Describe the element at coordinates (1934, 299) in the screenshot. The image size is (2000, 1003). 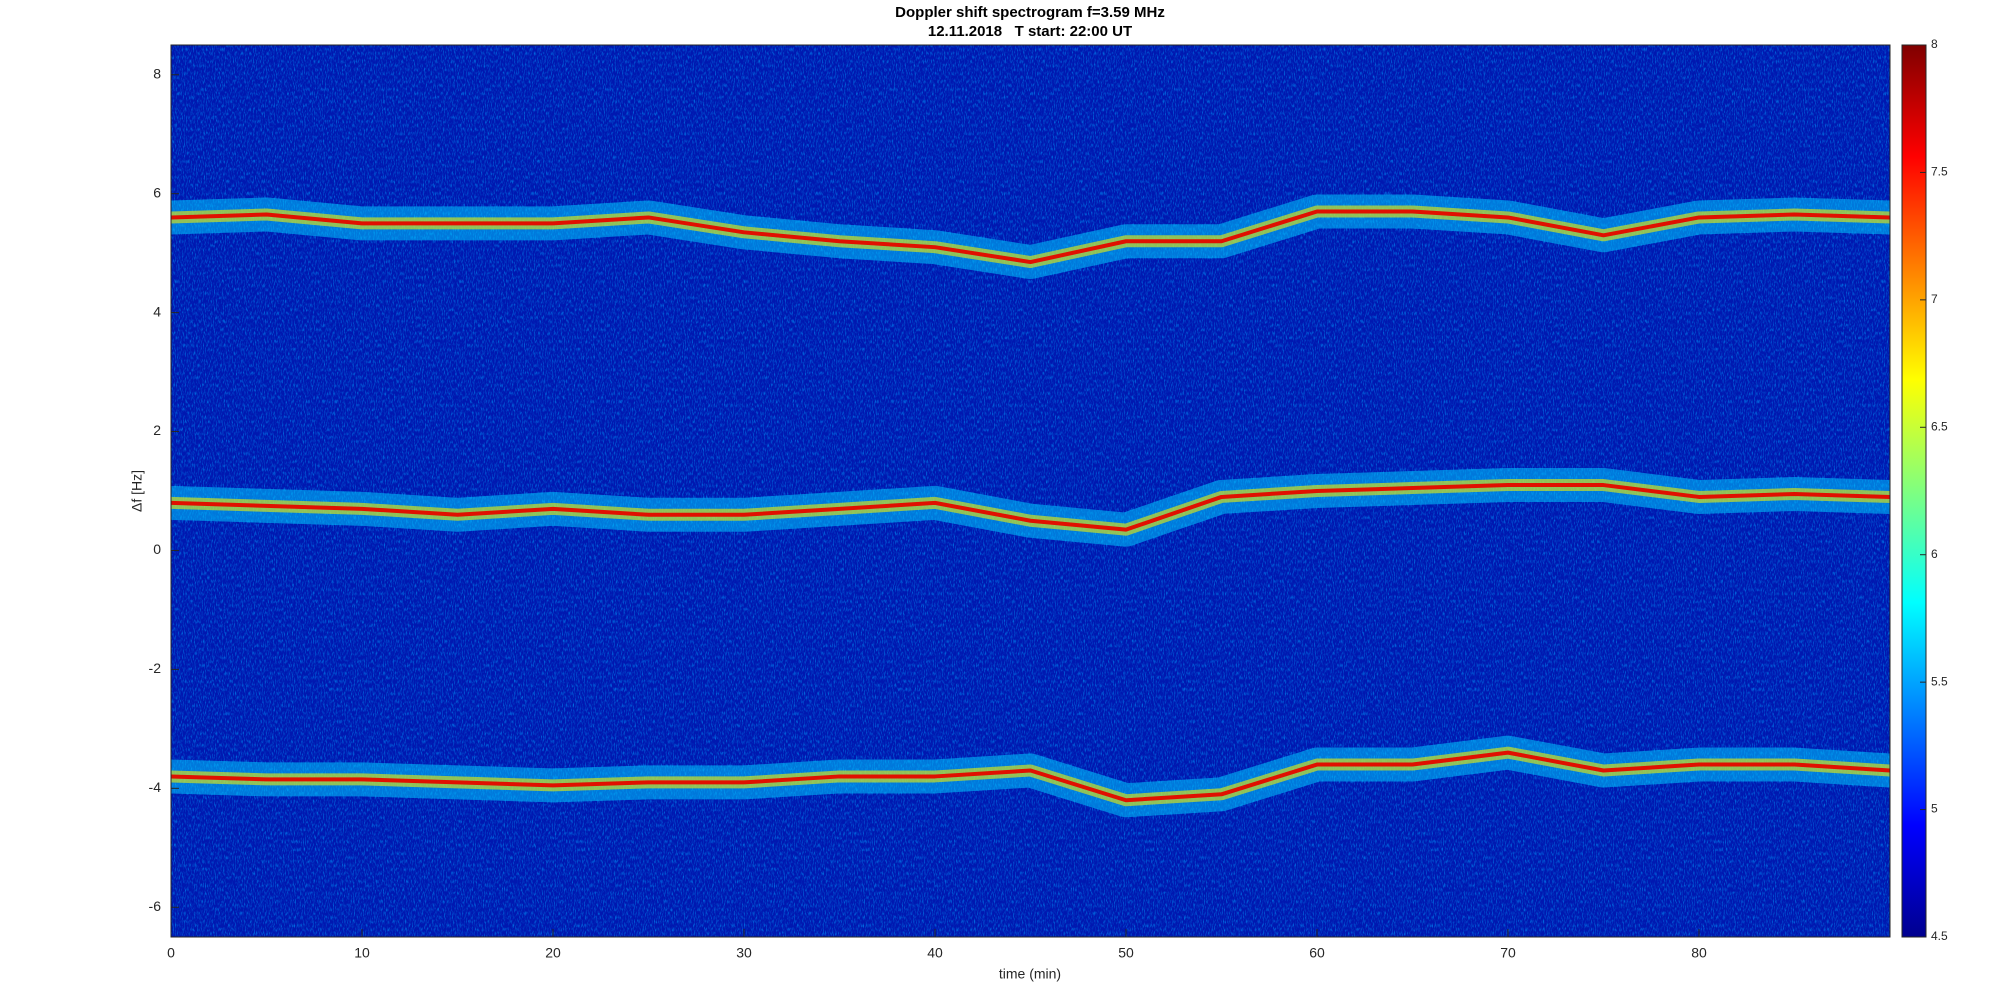
I see `colorbar-tick-label: 7` at that location.